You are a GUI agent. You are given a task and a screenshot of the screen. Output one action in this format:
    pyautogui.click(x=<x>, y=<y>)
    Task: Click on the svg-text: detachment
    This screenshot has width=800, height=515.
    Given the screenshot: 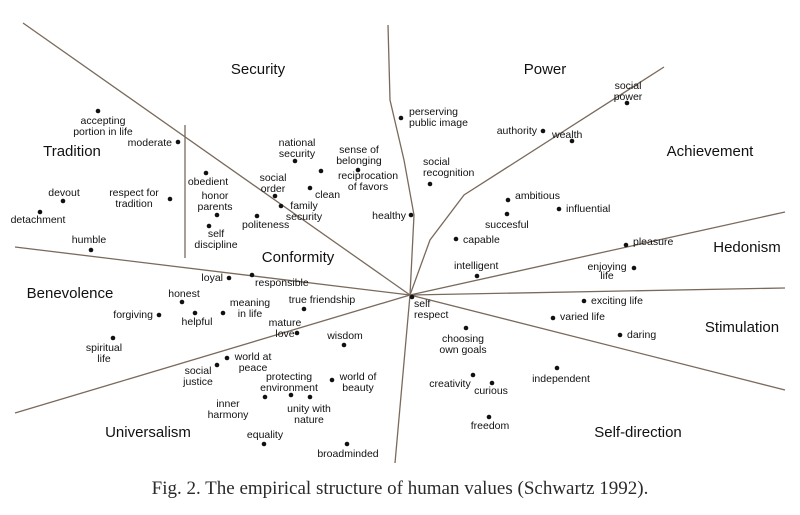 What is the action you would take?
    pyautogui.click(x=38, y=220)
    